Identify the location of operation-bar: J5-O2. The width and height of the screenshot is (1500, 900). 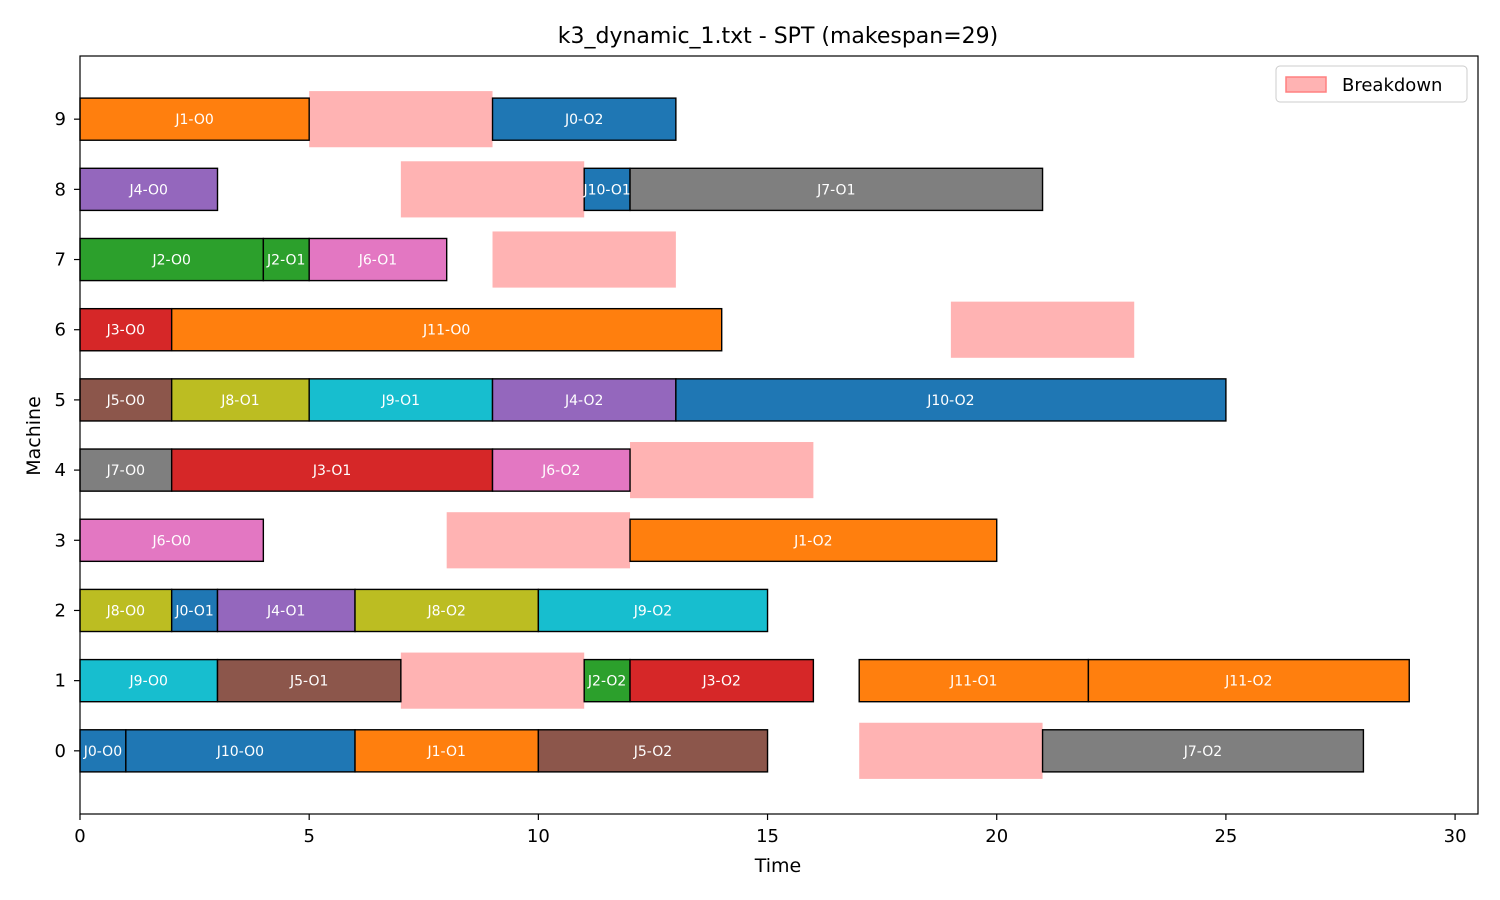
(653, 751).